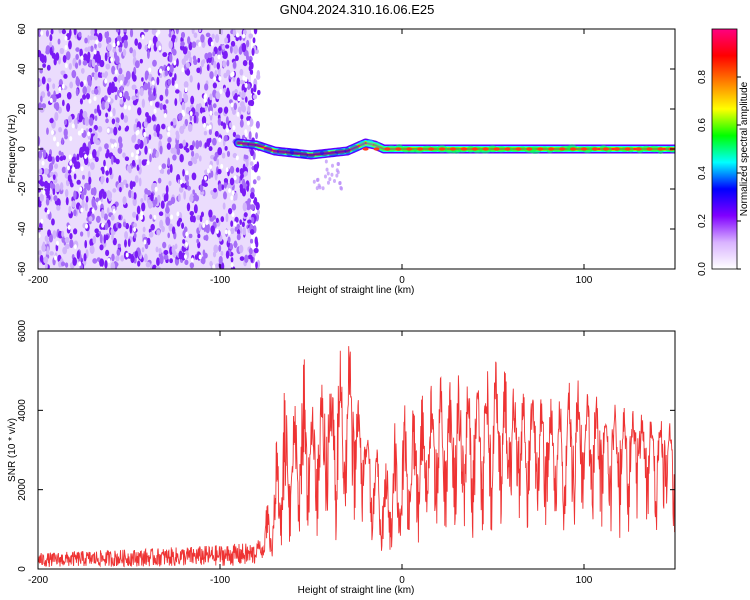 This screenshot has height=600, width=750. I want to click on x-tick-label: -100, so click(220, 280).